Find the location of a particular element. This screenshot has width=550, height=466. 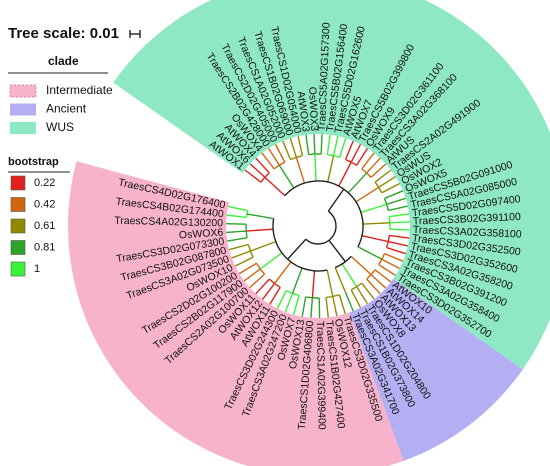

clade-sector is located at coordinates (436, 369).